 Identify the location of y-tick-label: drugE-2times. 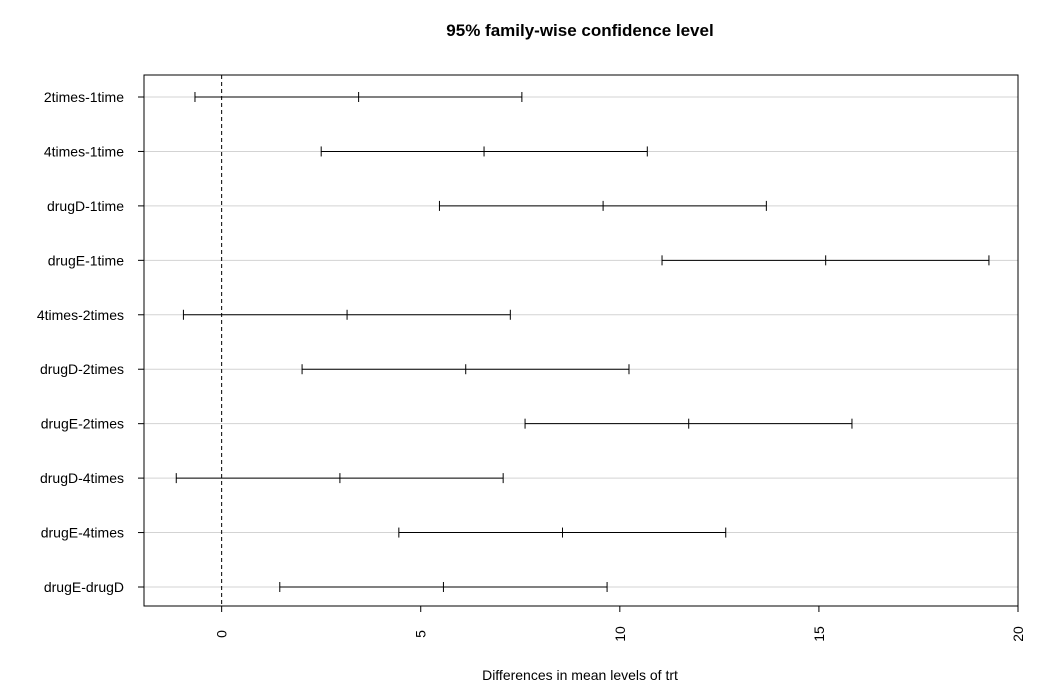
(82, 424).